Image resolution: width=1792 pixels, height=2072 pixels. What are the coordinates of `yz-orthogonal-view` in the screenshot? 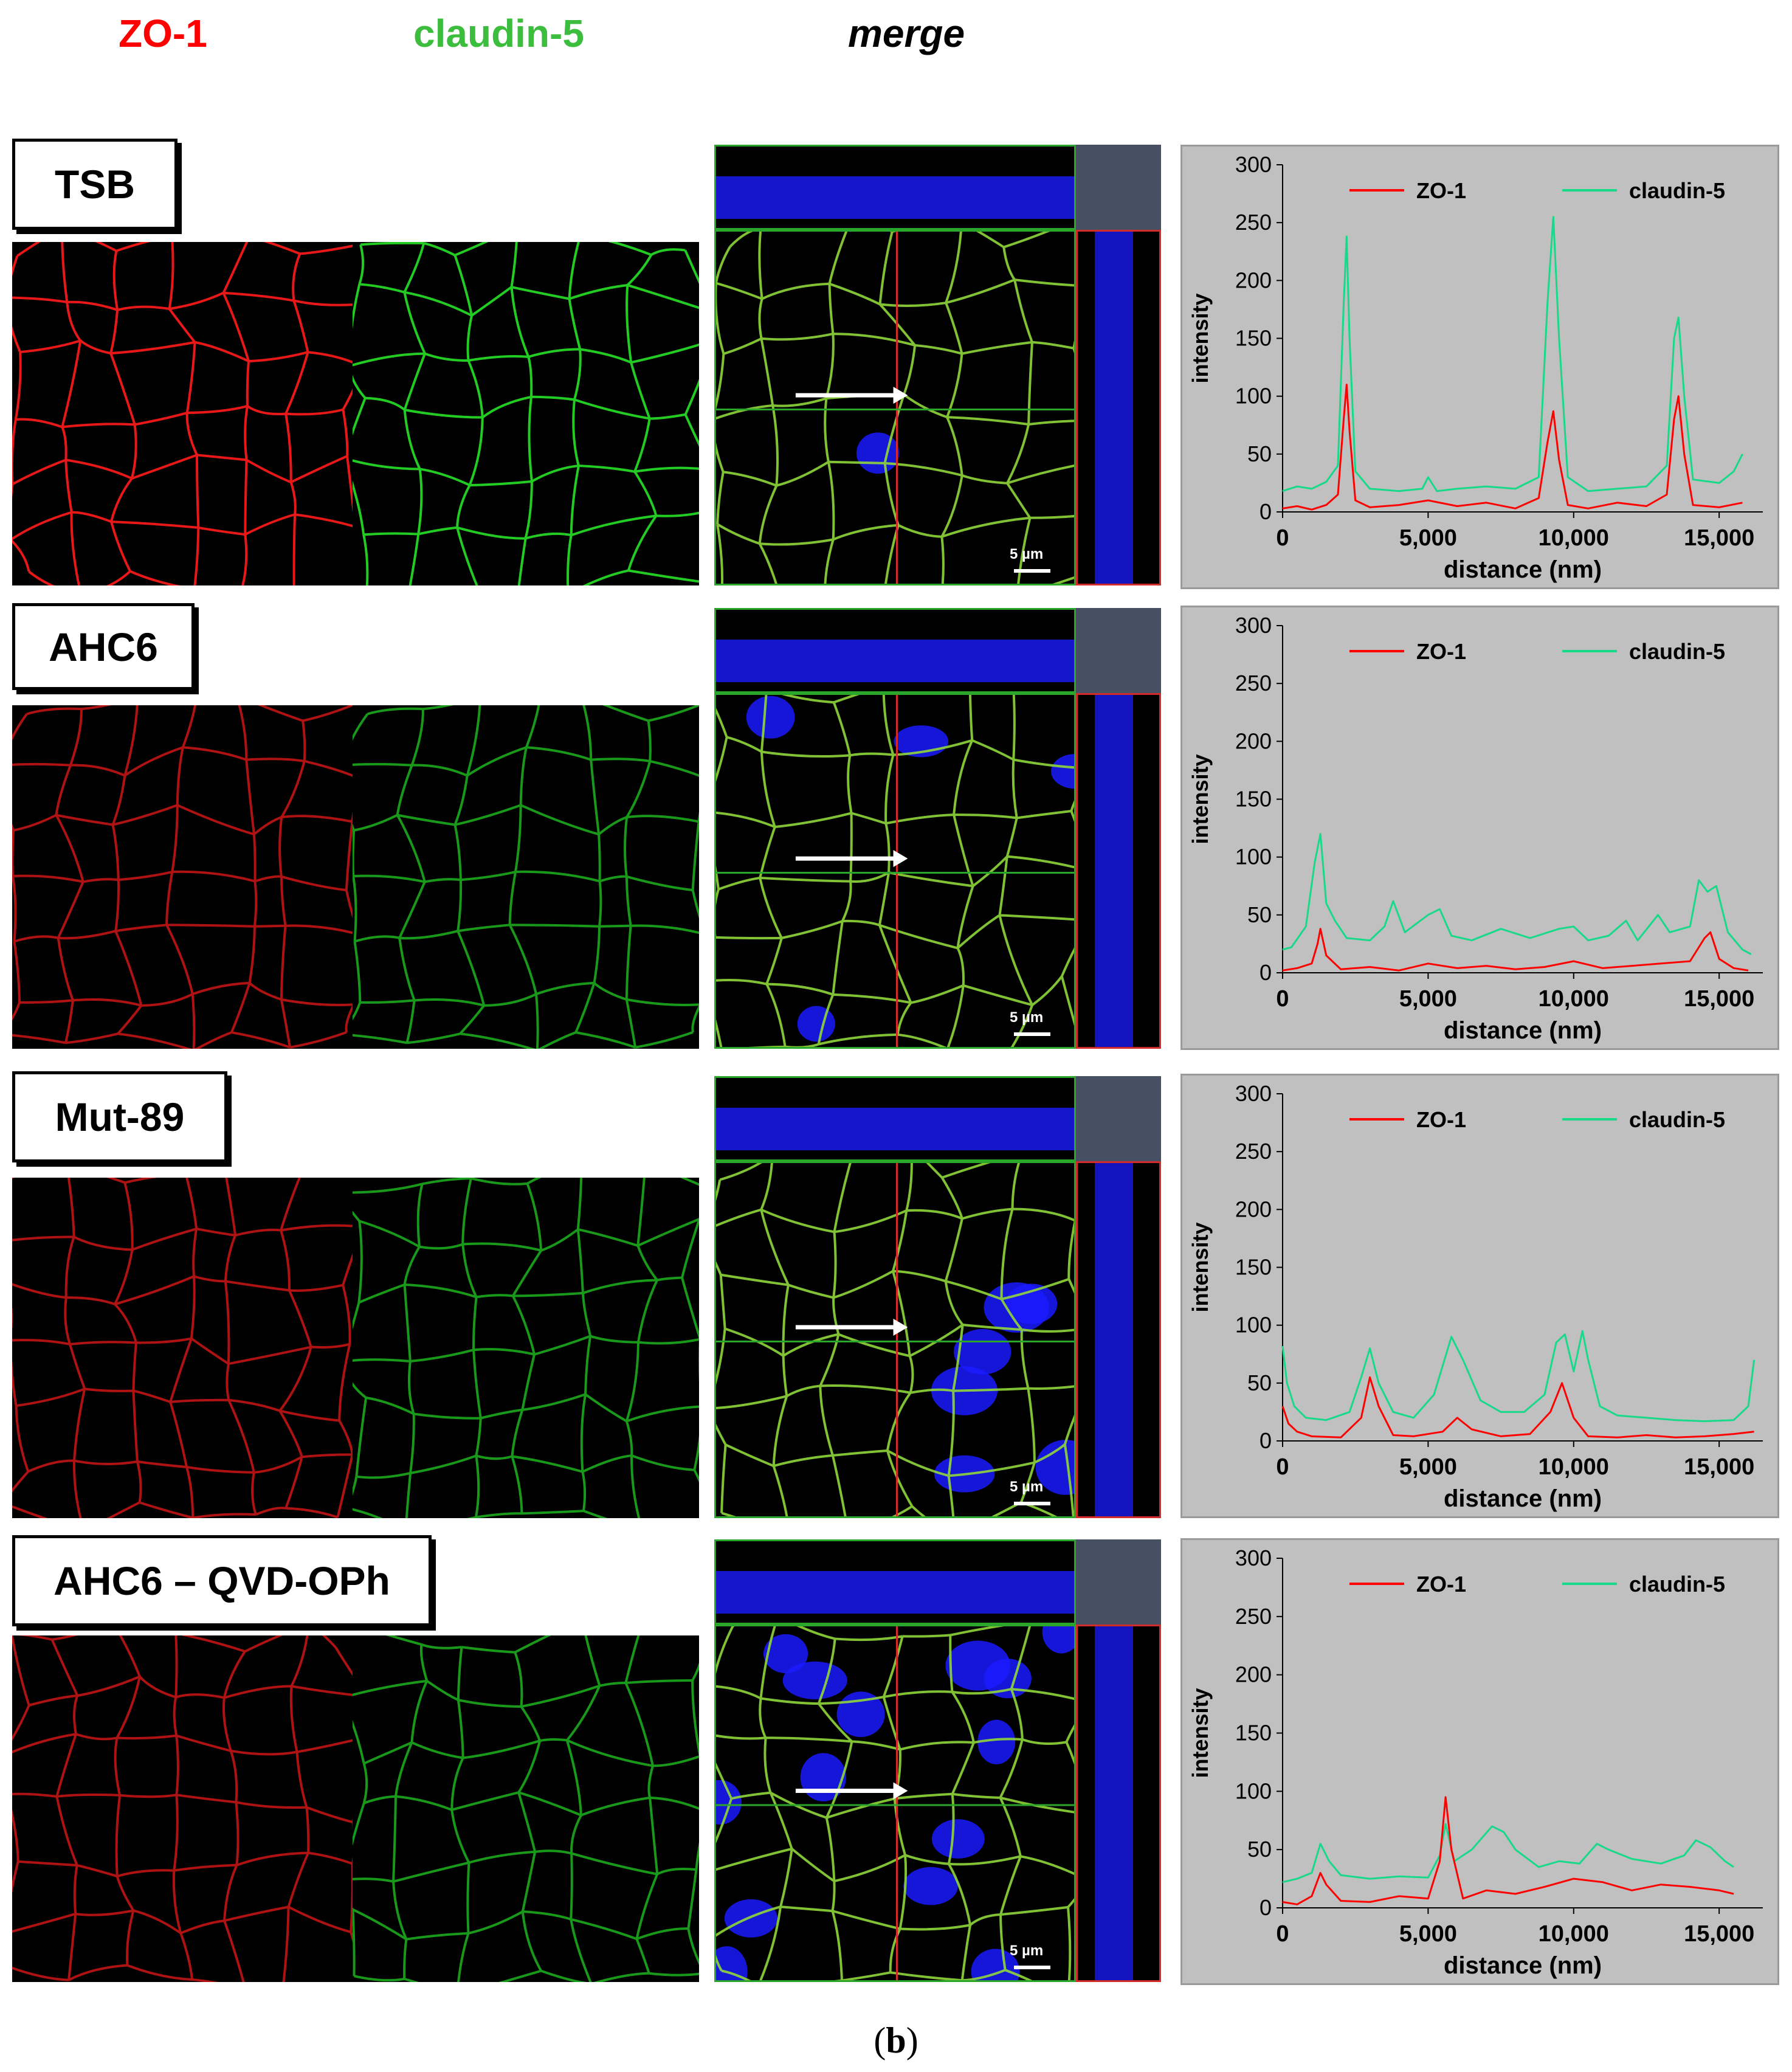 It's located at (1118, 1803).